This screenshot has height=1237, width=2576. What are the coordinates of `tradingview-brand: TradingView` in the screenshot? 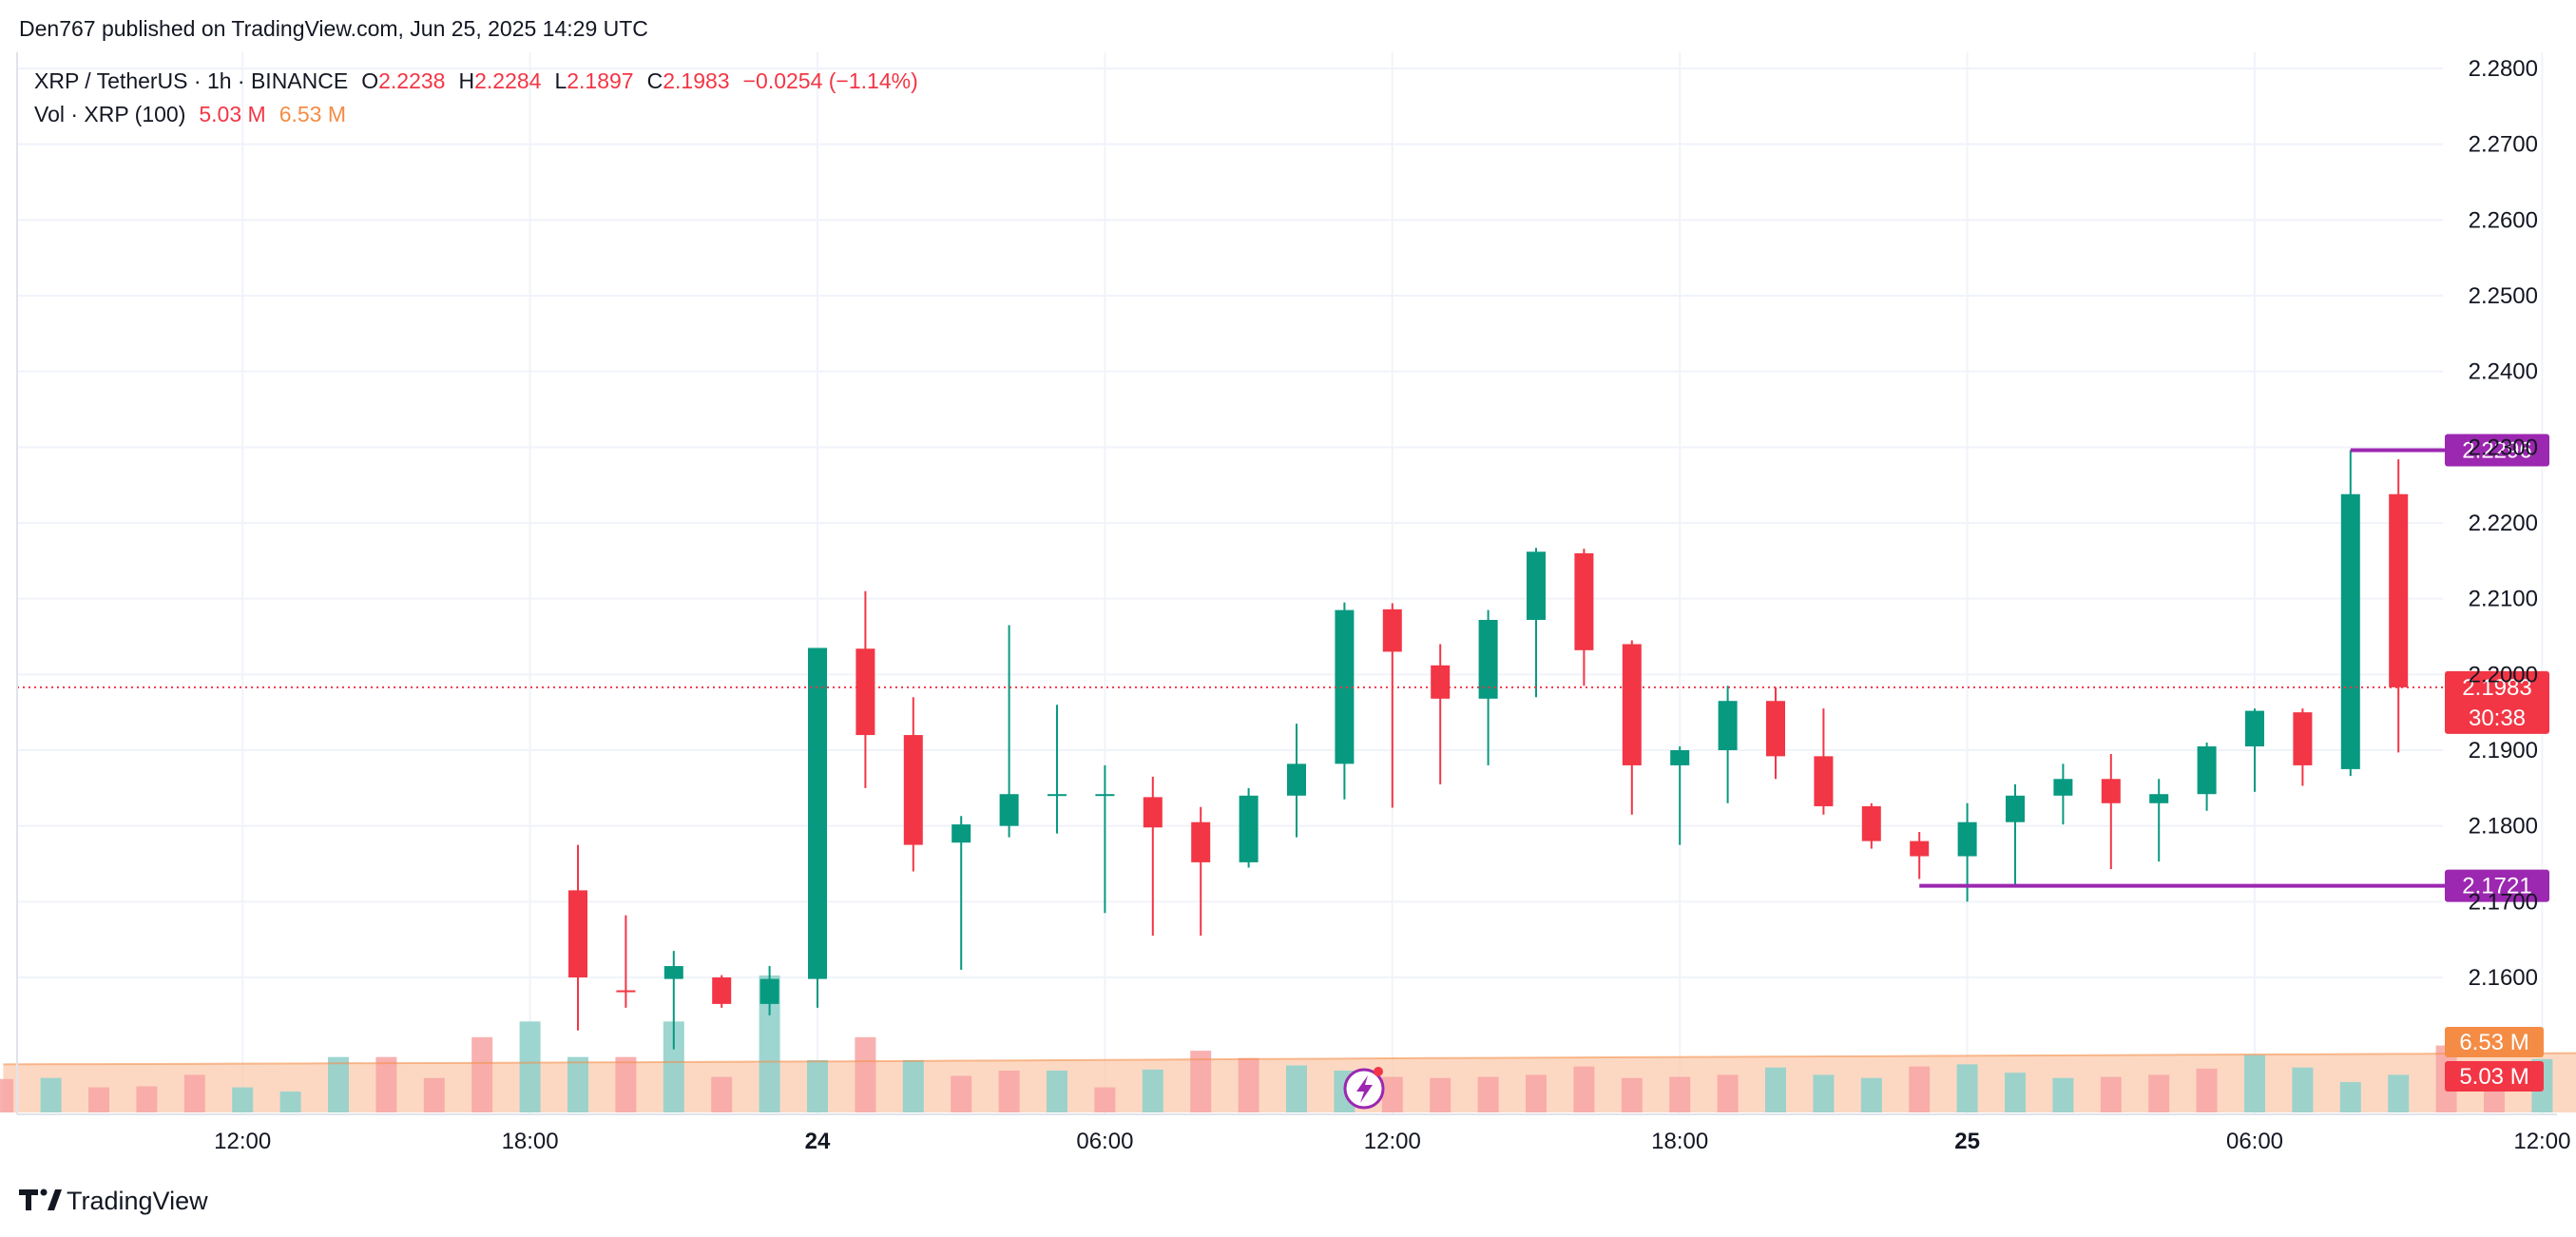 It's located at (137, 1201).